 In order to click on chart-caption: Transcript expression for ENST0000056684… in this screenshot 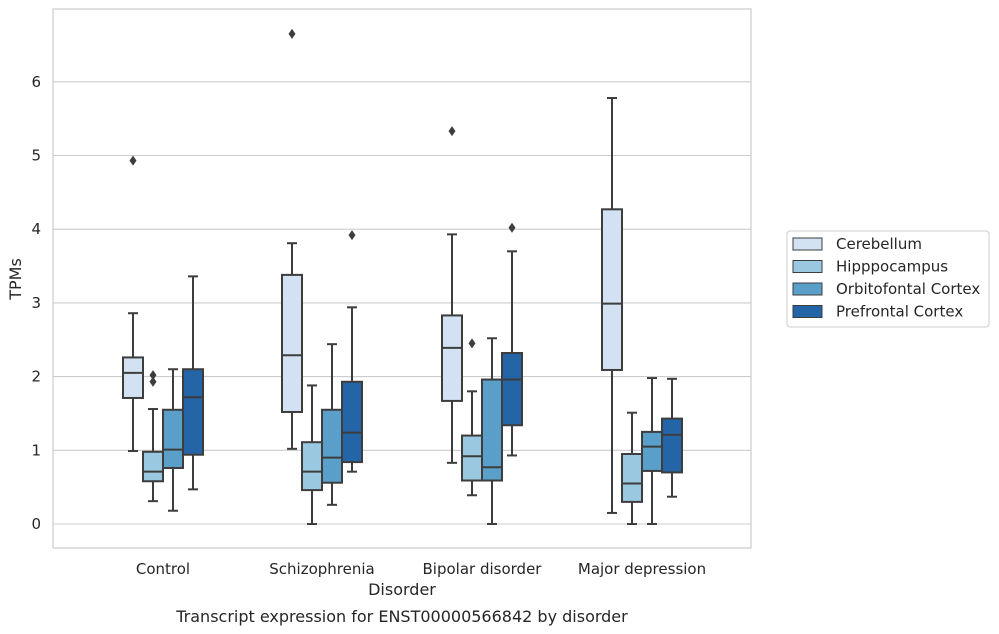, I will do `click(401, 616)`.